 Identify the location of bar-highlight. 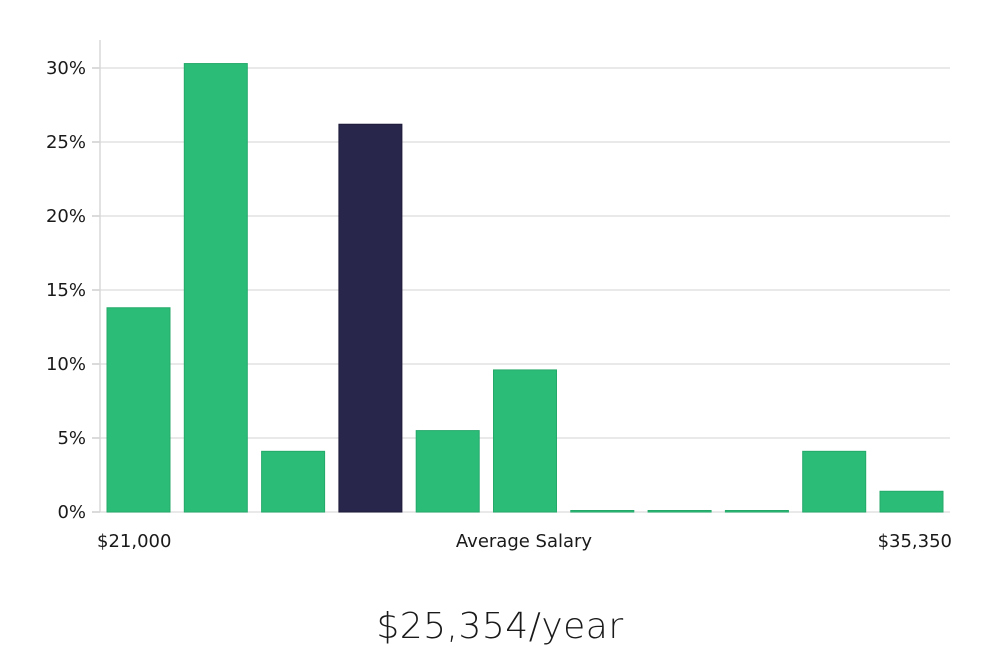
(370, 318).